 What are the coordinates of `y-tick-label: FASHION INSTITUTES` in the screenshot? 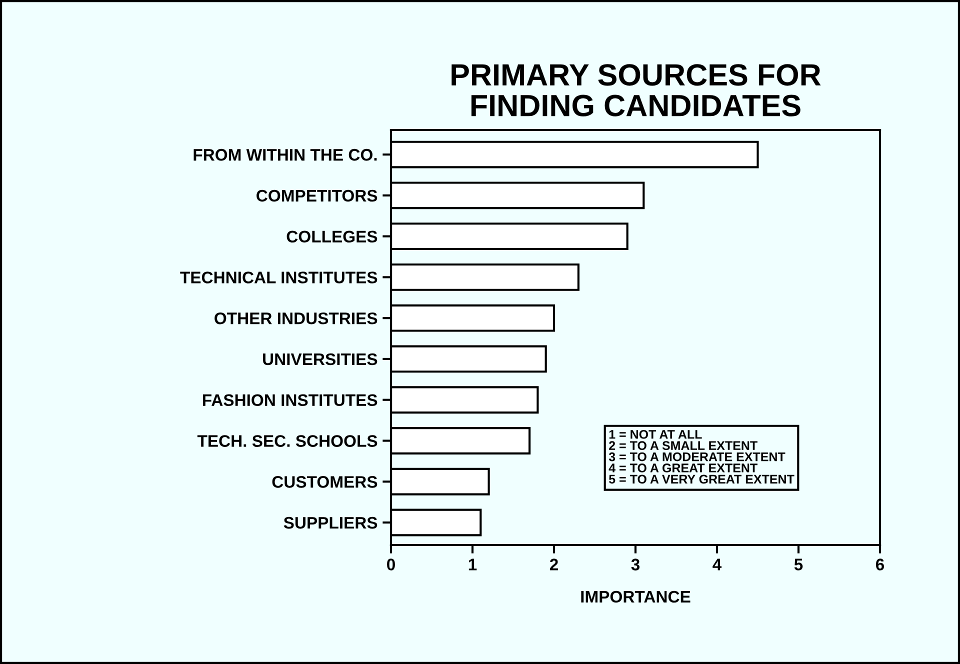 It's located at (290, 400).